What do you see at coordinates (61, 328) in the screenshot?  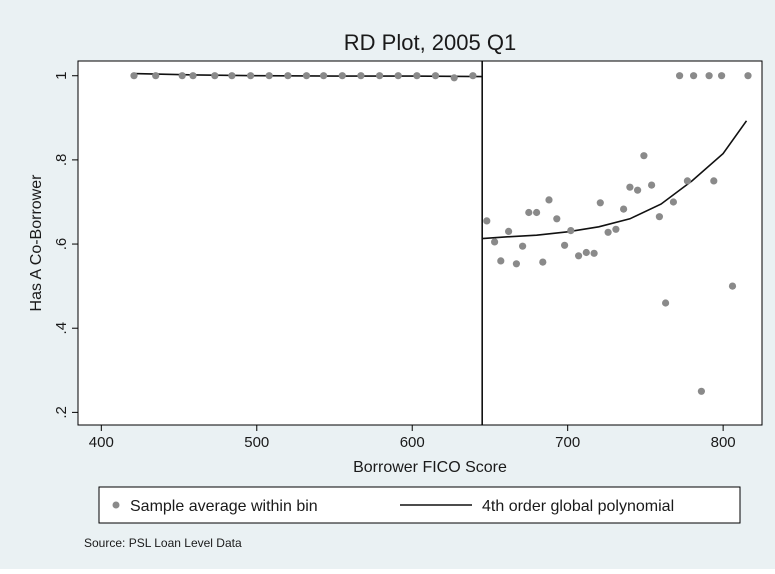 I see `y-tick-label: .4` at bounding box center [61, 328].